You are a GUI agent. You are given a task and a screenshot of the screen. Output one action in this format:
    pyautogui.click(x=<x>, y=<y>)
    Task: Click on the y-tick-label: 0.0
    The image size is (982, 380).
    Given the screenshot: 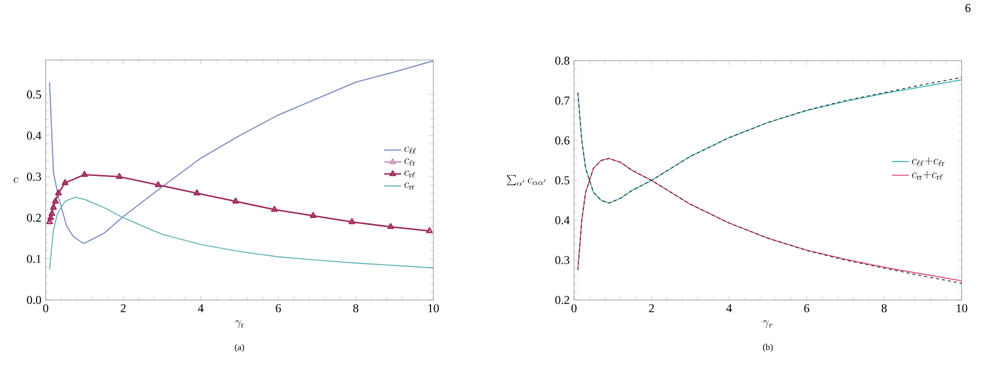 What is the action you would take?
    pyautogui.click(x=34, y=300)
    